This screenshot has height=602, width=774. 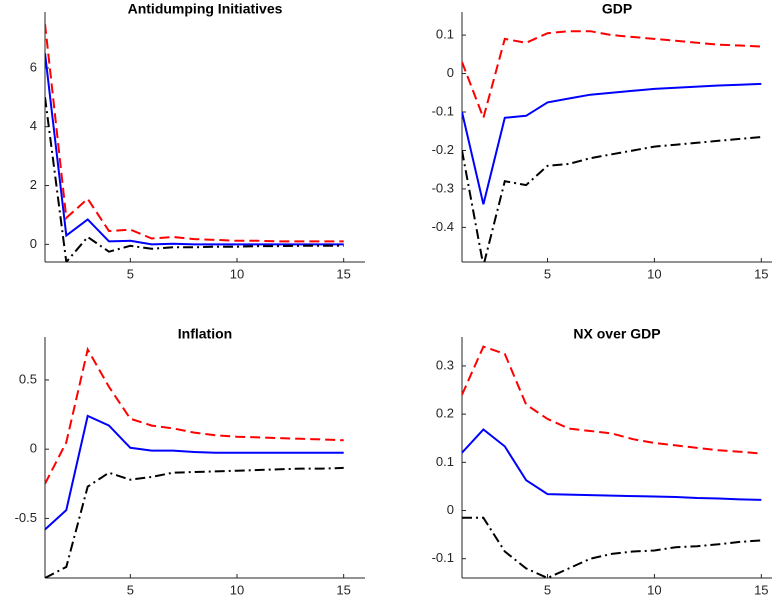 What do you see at coordinates (445, 364) in the screenshot?
I see `y-tick-label: 0.3` at bounding box center [445, 364].